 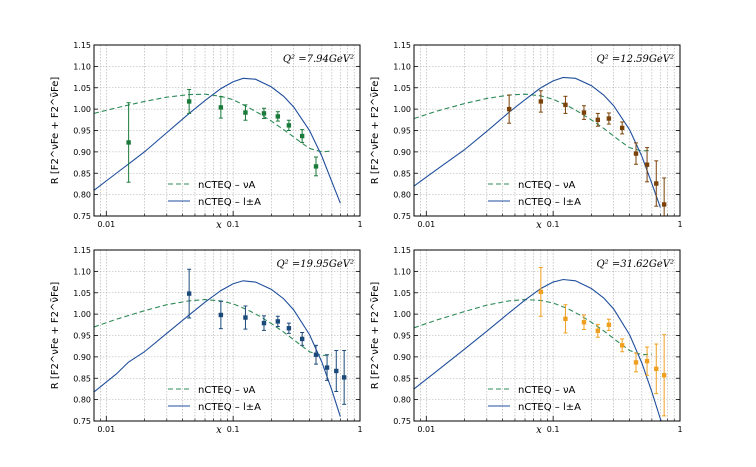 I want to click on lepton-a-curve, so click(x=537, y=142).